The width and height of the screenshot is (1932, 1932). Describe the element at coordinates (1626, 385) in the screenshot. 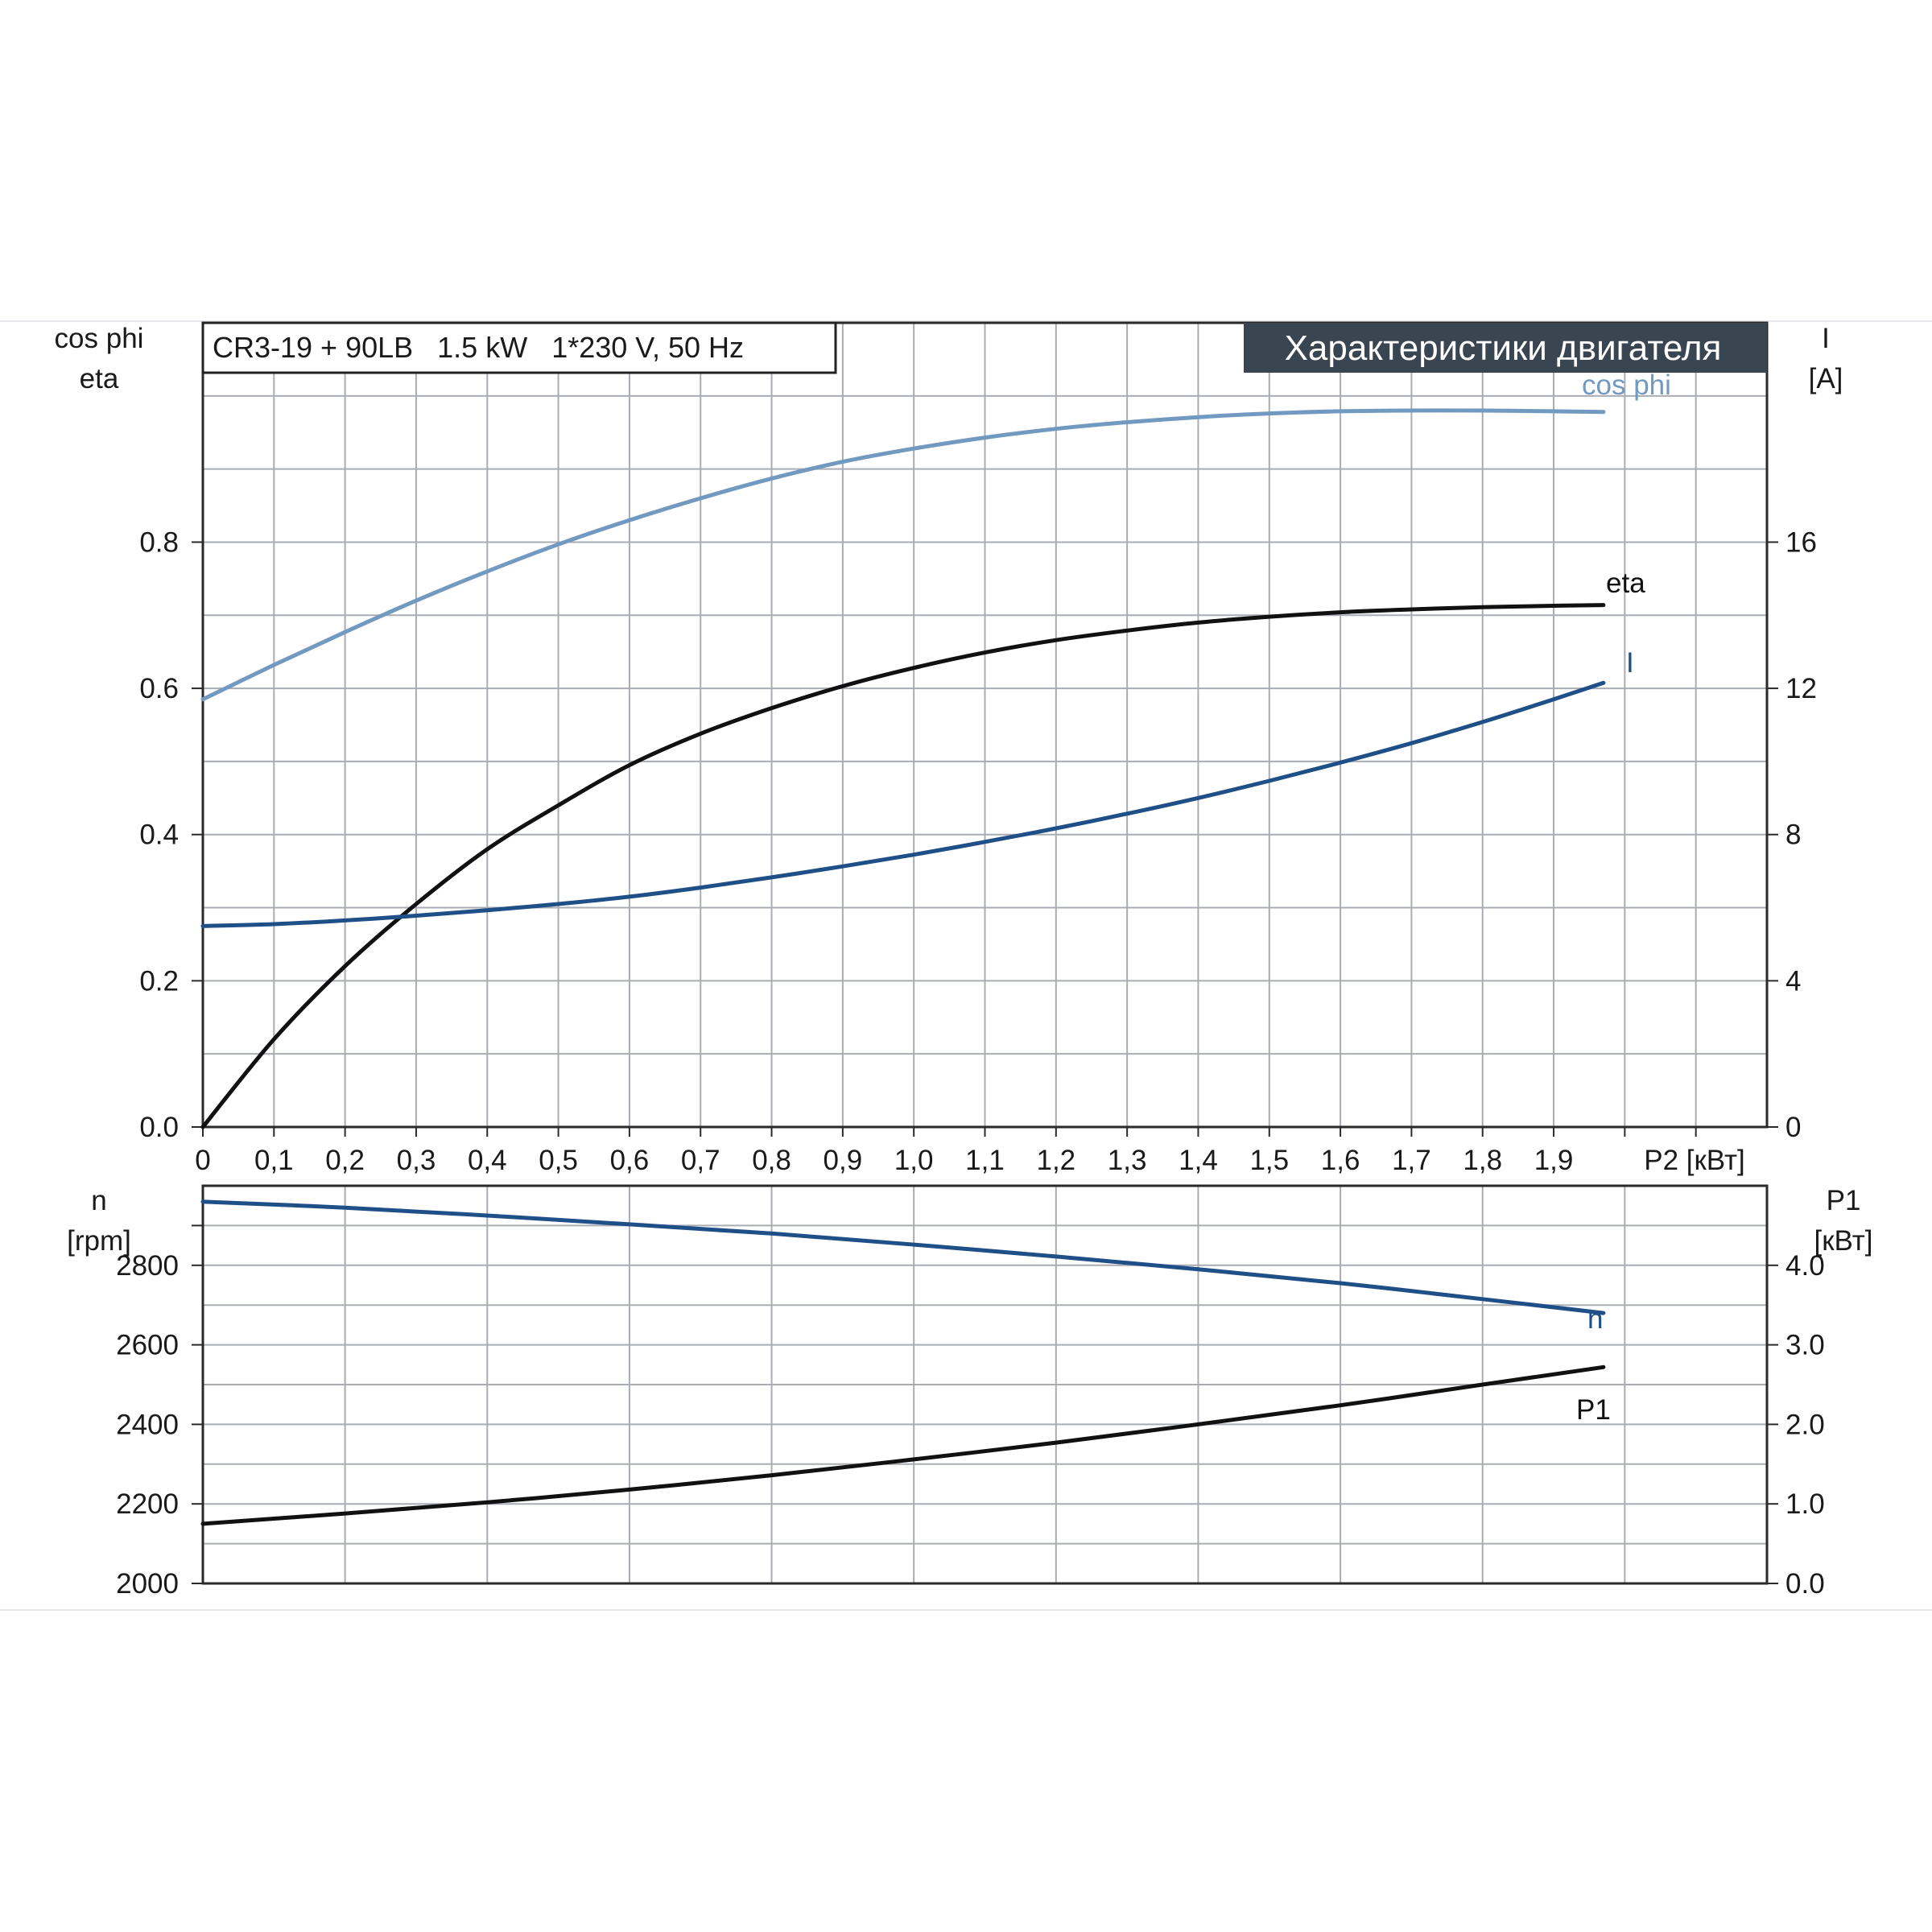

I see `series-label-cos-phi: cos phi` at that location.